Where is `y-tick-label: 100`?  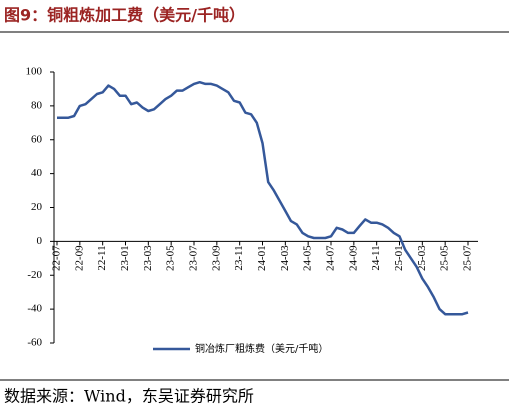
y-tick-label: 100 is located at coordinates (34, 72).